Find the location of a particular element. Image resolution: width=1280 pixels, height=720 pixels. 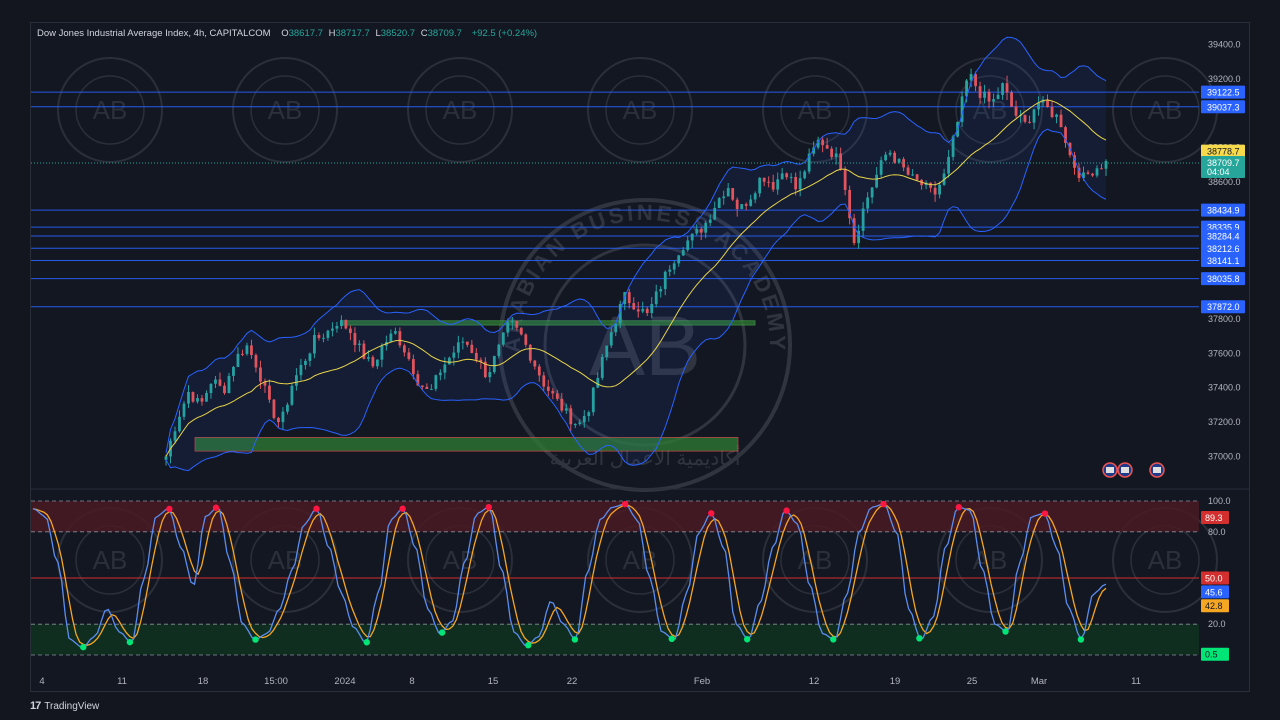

tradingview-logo-icon: 17 is located at coordinates (35, 706).